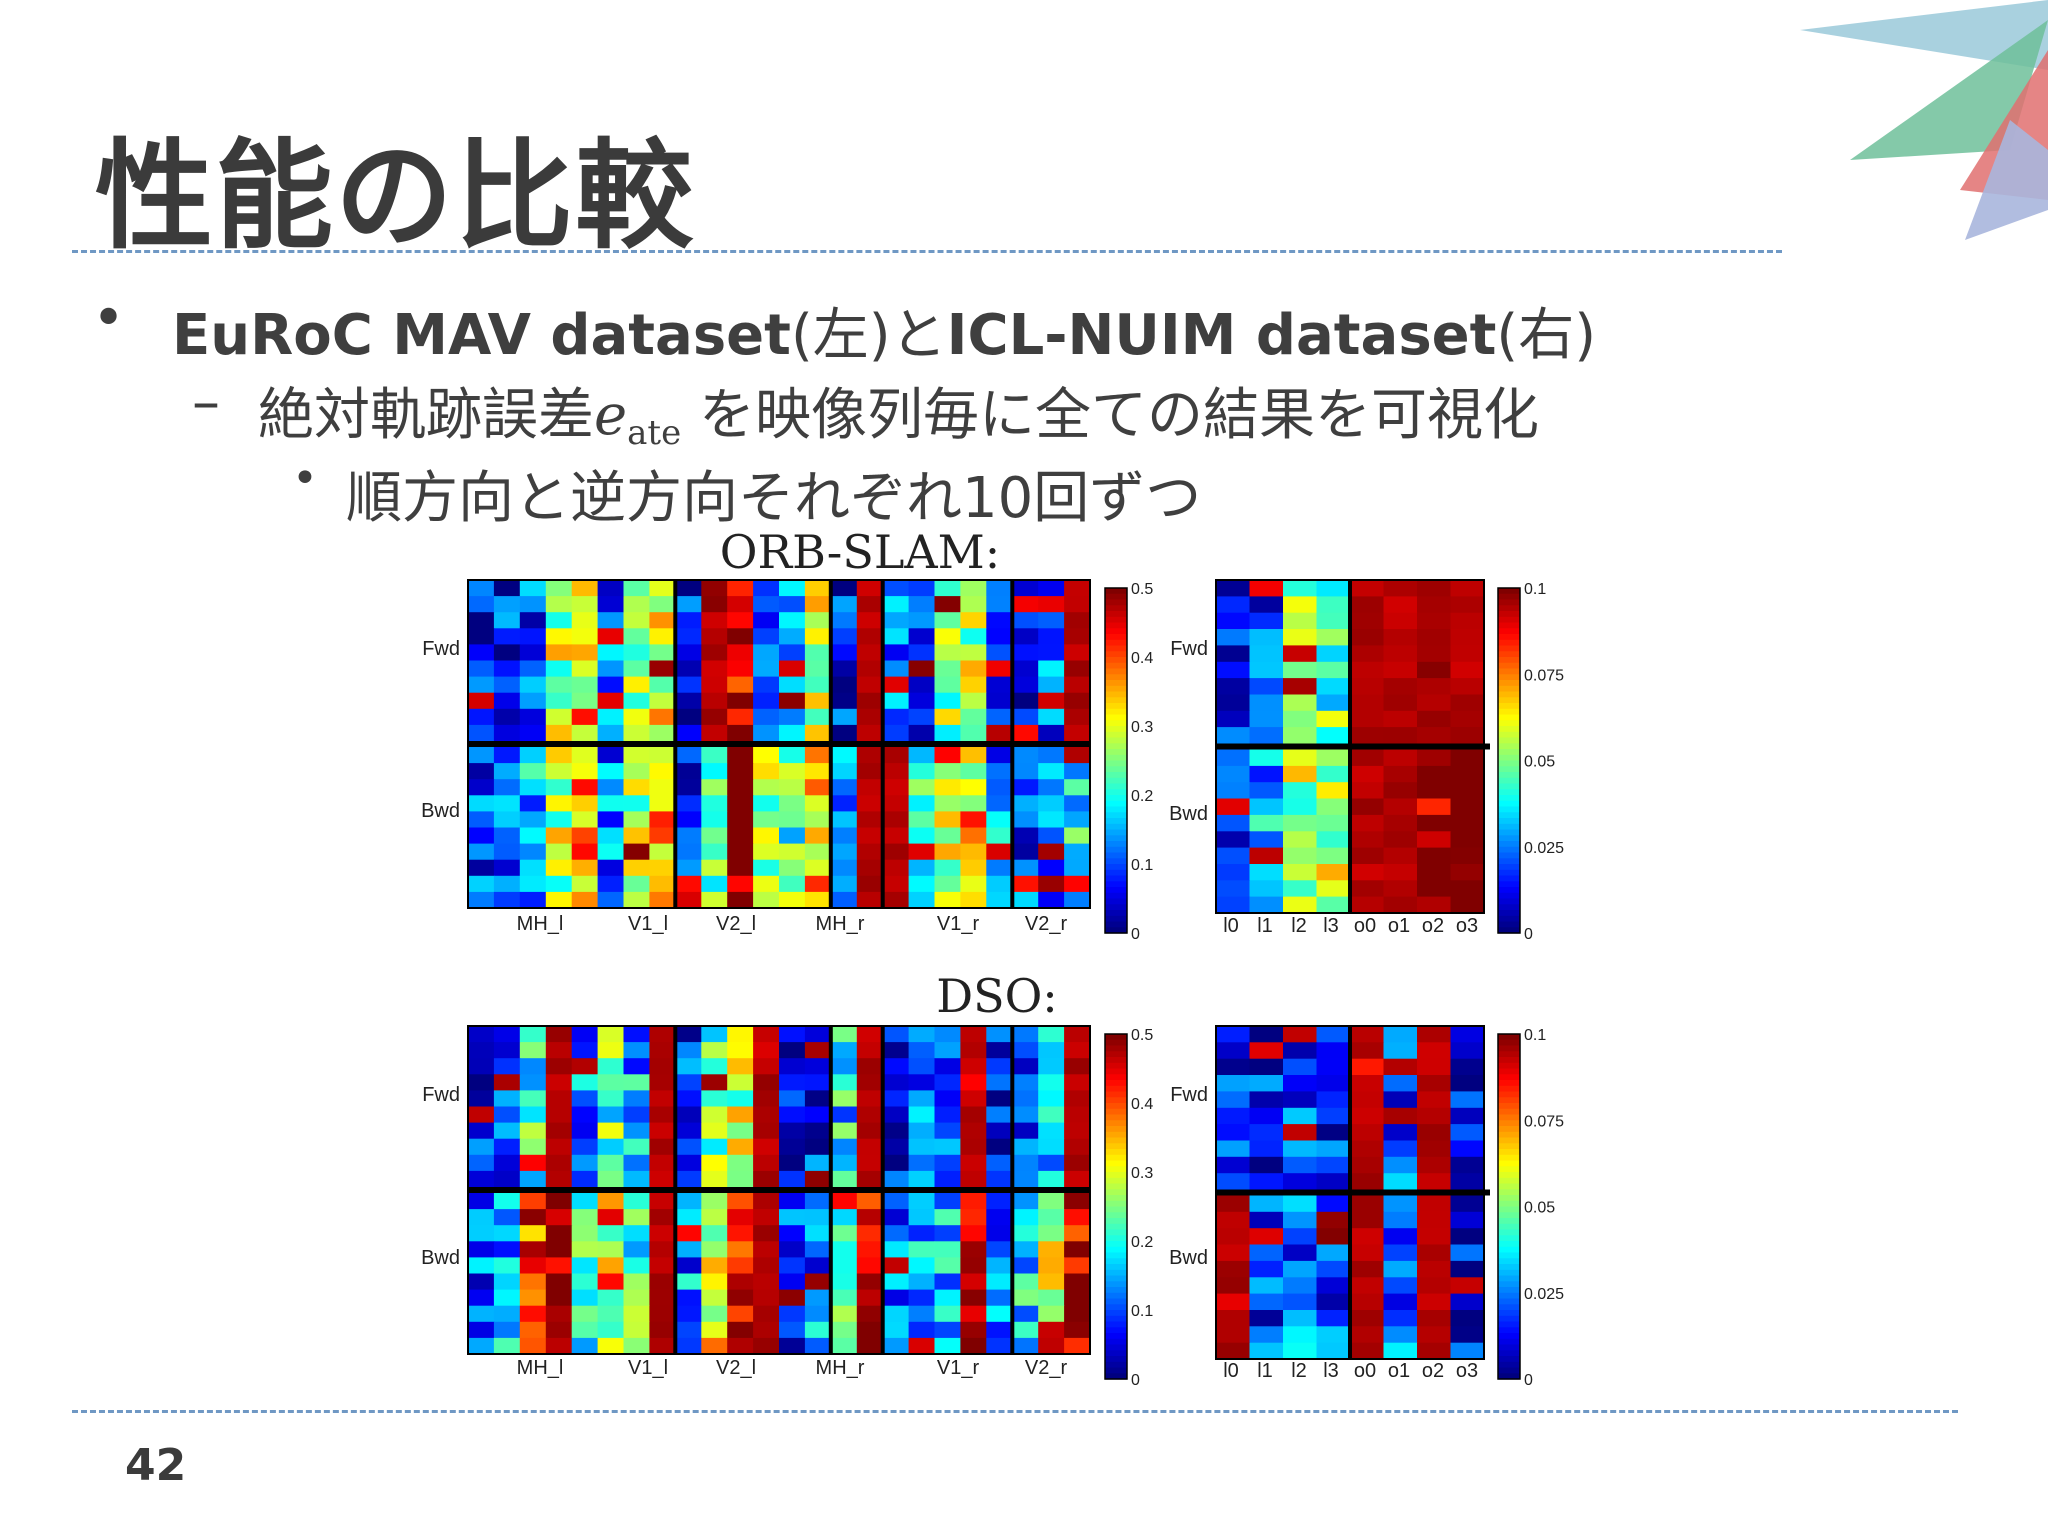 The width and height of the screenshot is (2048, 1536). Describe the element at coordinates (1544, 848) in the screenshot. I see `colorbar-tick-label: 0.025` at that location.